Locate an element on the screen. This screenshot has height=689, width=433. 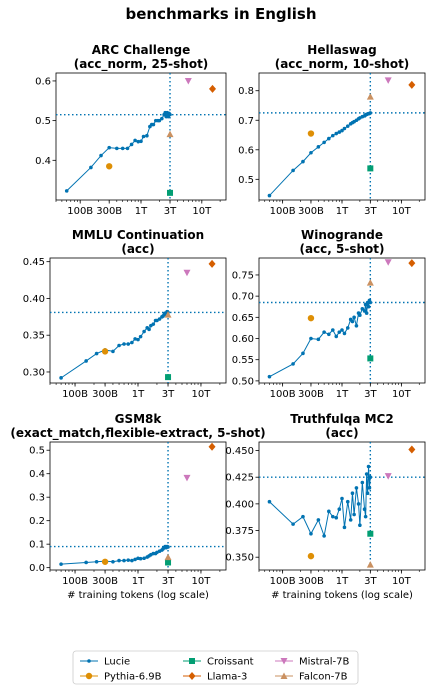
y-tick-label: 0.70 is located at coordinates (243, 297).